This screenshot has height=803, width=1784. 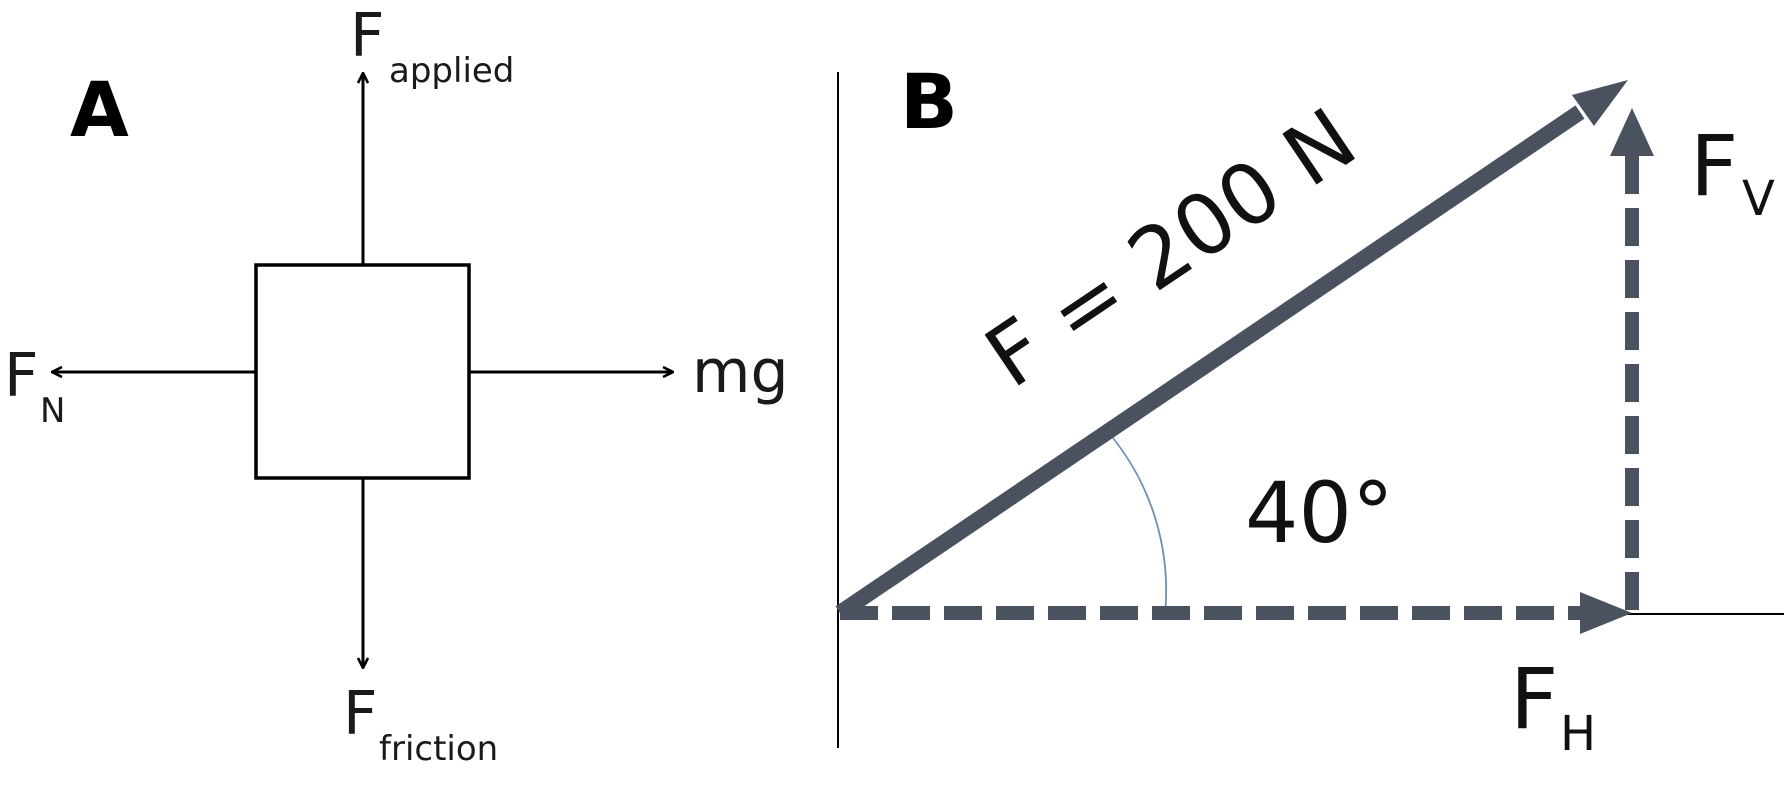 What do you see at coordinates (52, 411) in the screenshot?
I see `normal-subscript: N` at bounding box center [52, 411].